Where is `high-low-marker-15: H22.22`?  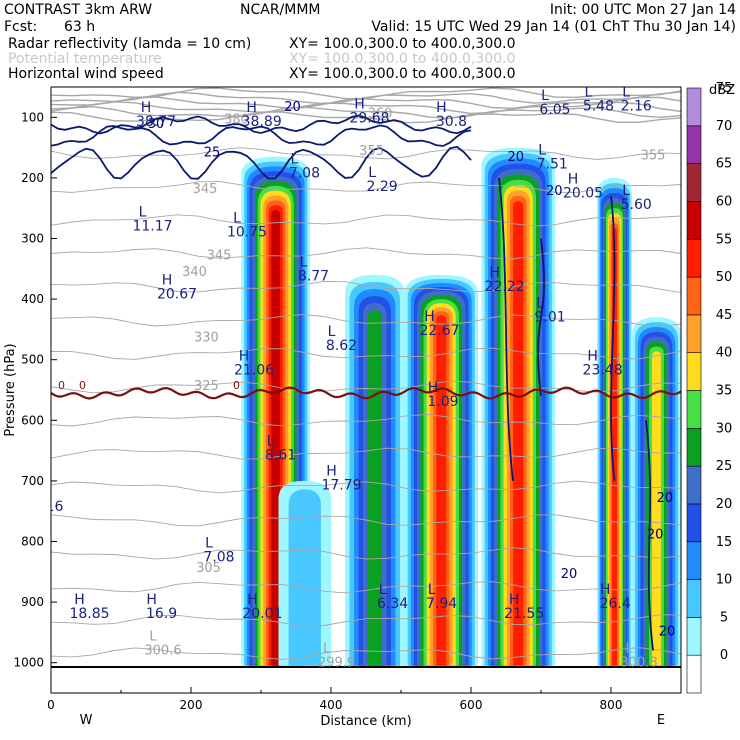
high-low-marker-15: H22.22 is located at coordinates (505, 280).